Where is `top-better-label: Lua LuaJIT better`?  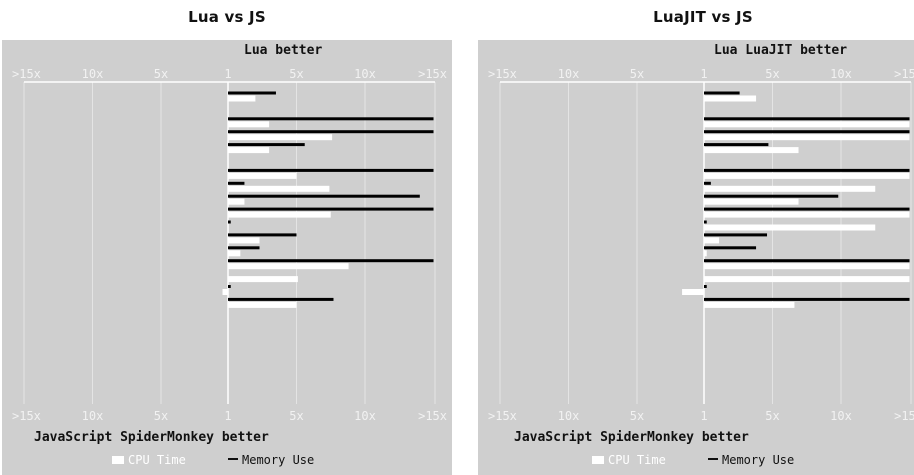 top-better-label: Lua LuaJIT better is located at coordinates (781, 50).